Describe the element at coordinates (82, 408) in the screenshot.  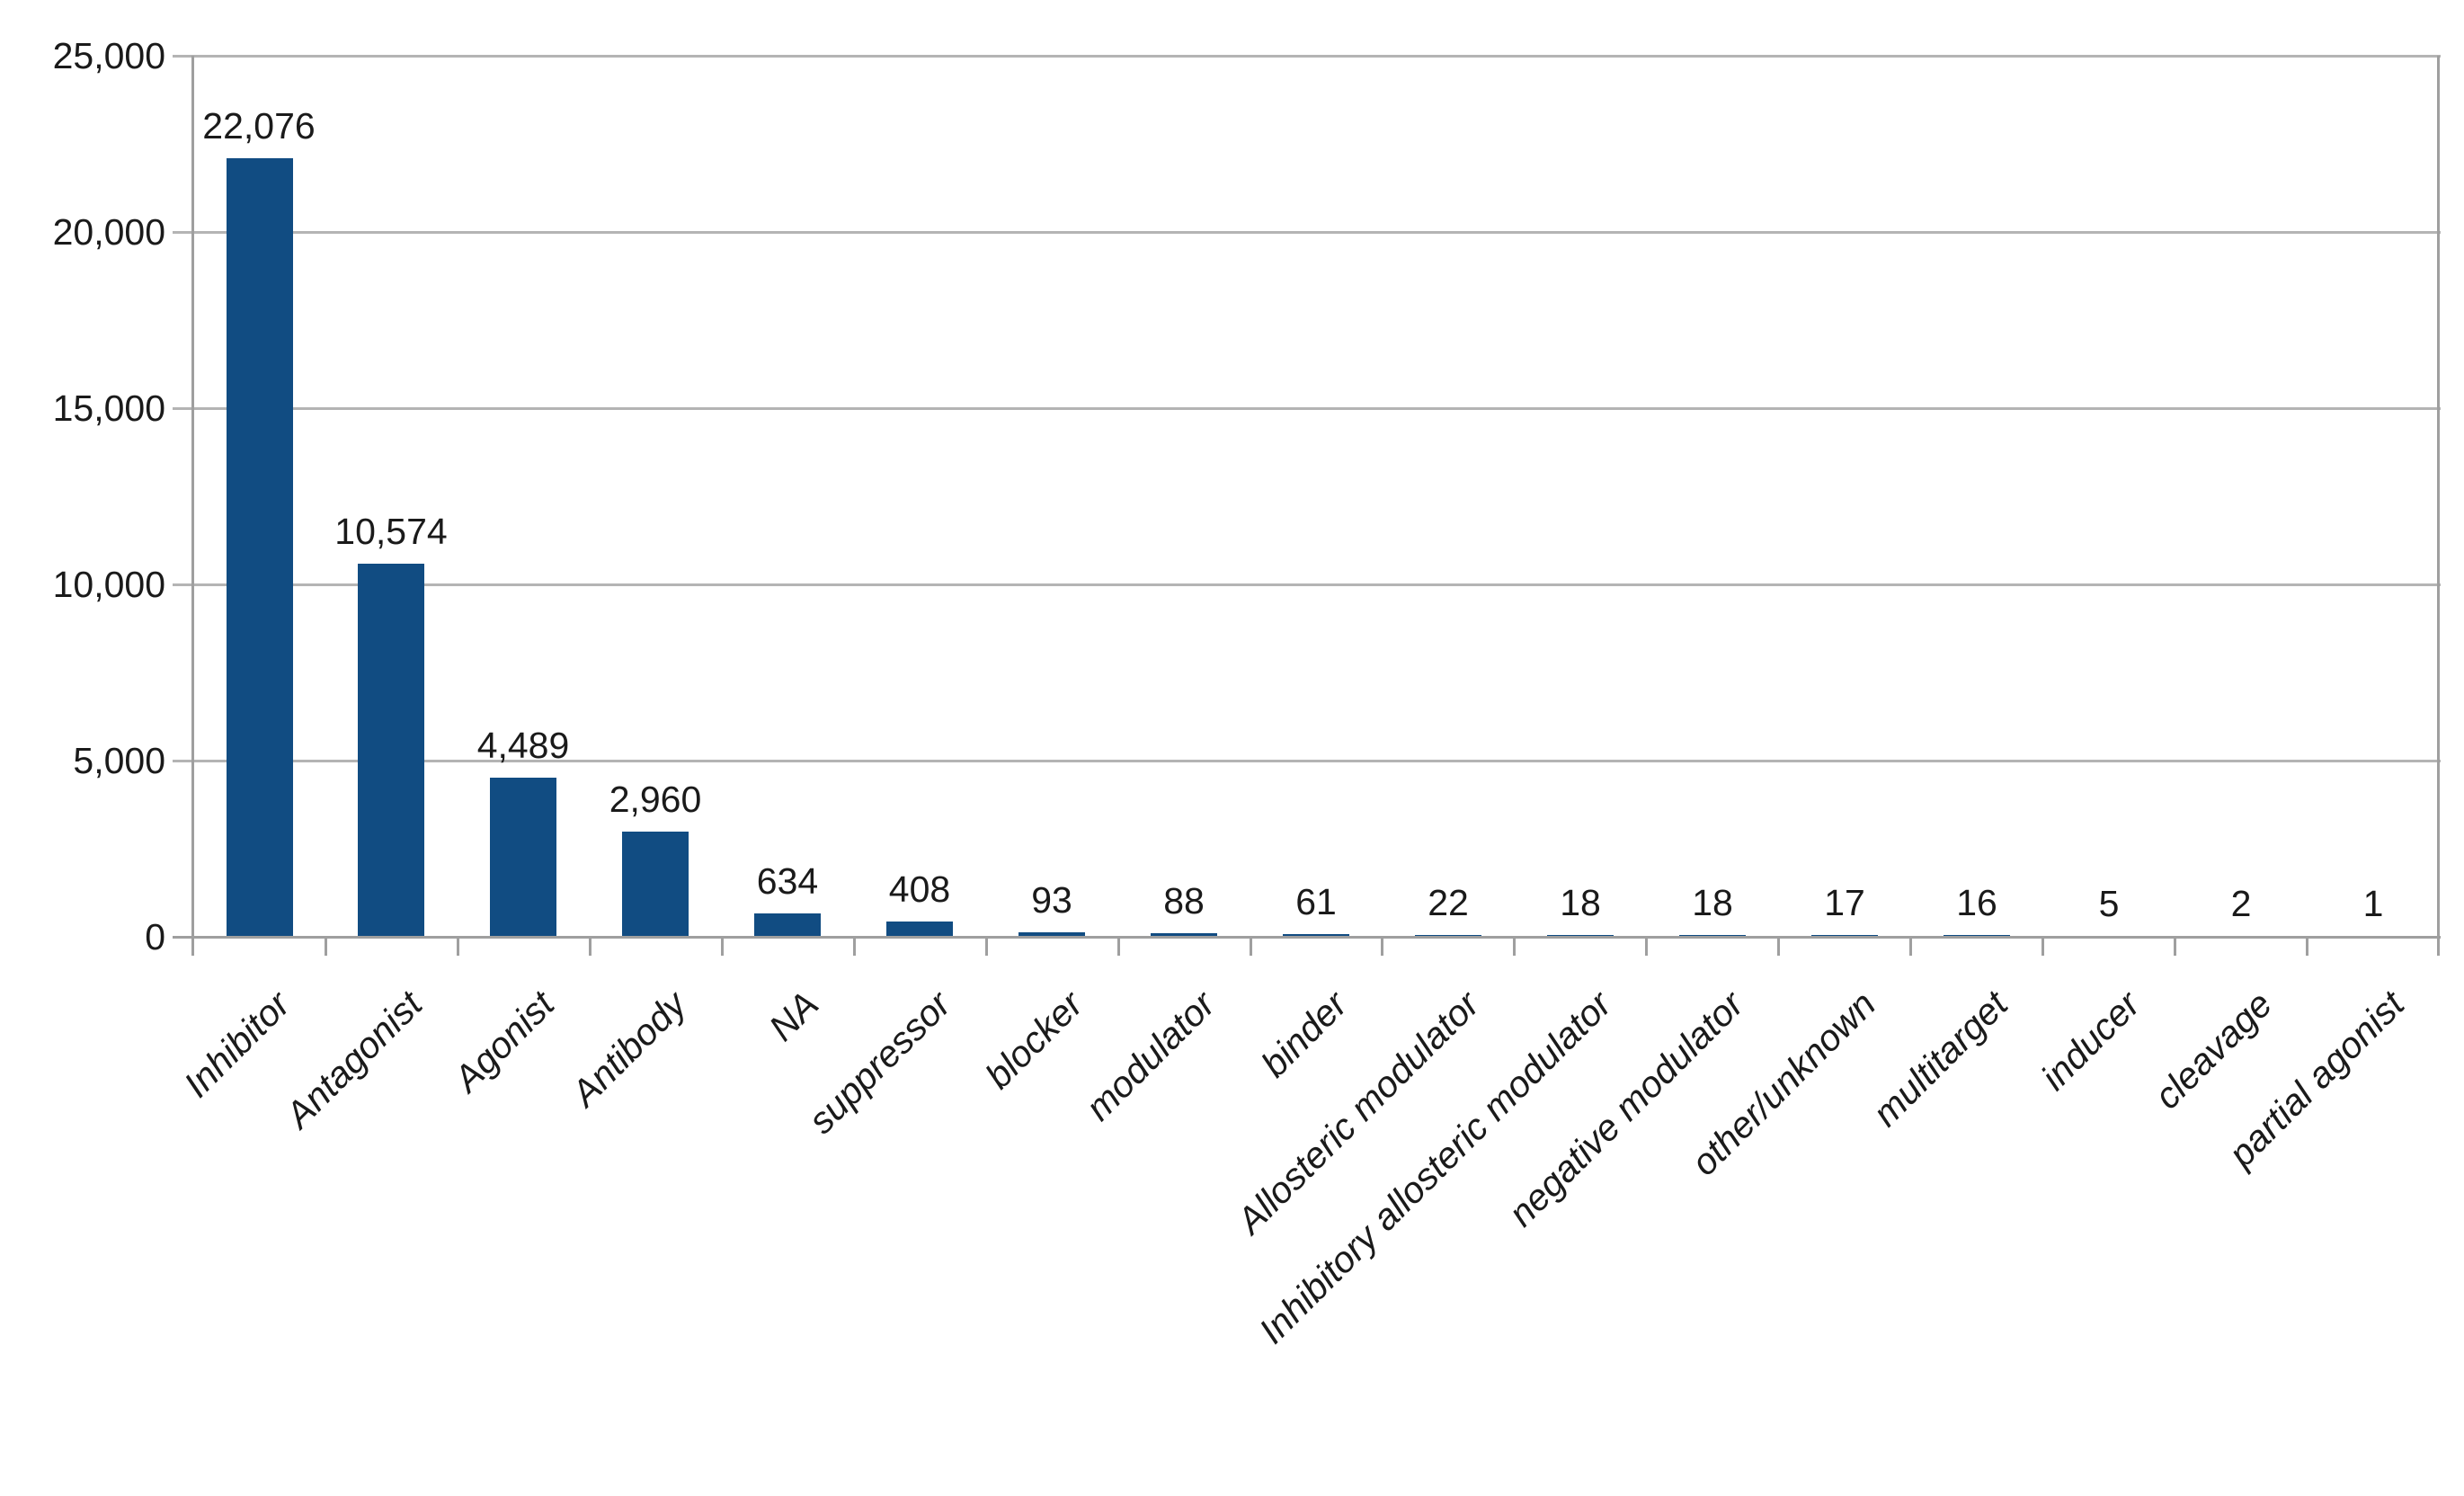
I see `y-tick-label: 15,000` at that location.